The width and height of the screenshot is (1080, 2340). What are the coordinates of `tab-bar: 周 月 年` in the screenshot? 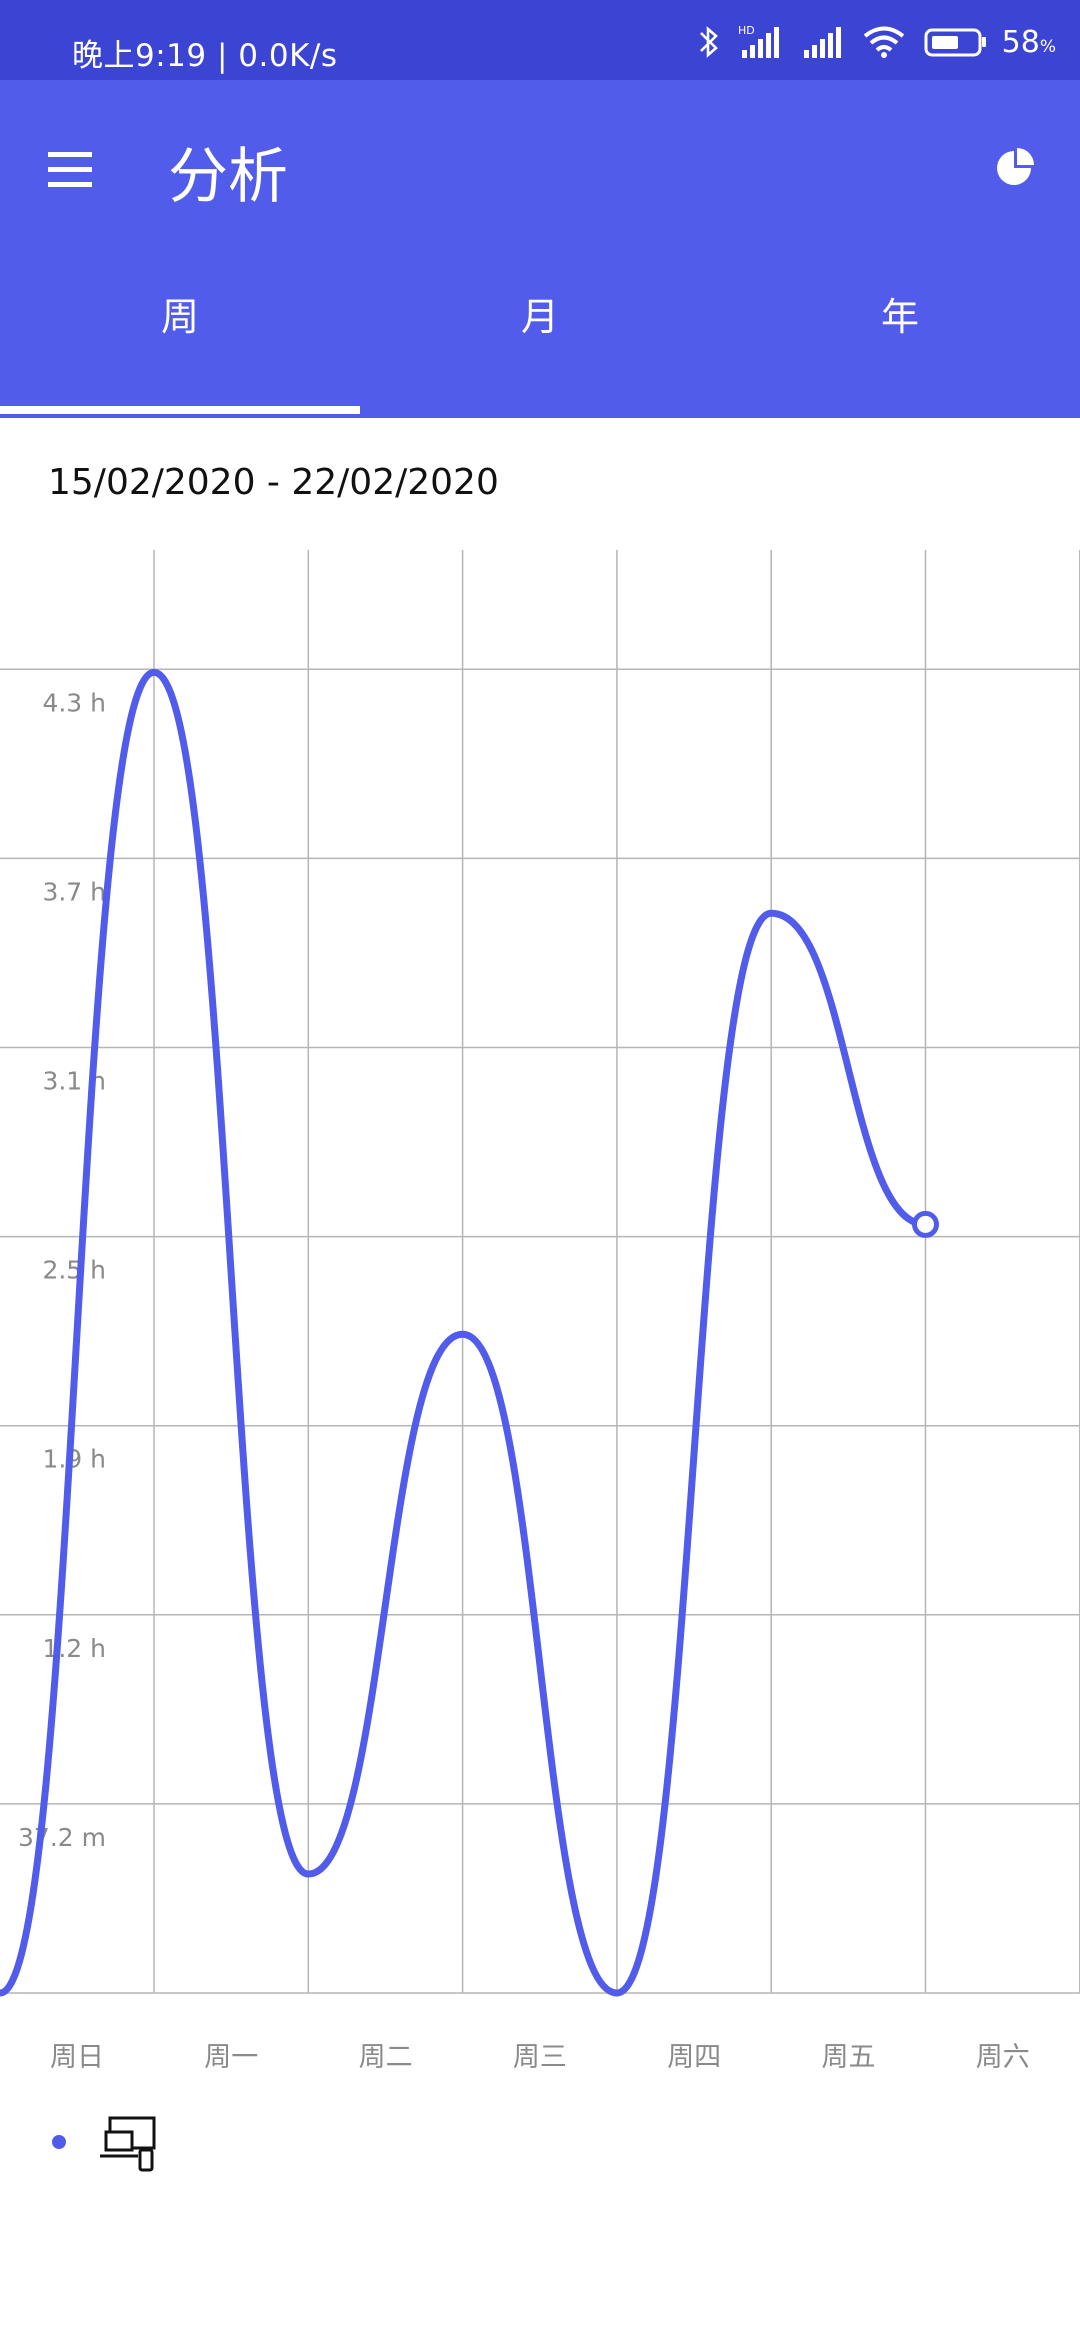 It's located at (540, 356).